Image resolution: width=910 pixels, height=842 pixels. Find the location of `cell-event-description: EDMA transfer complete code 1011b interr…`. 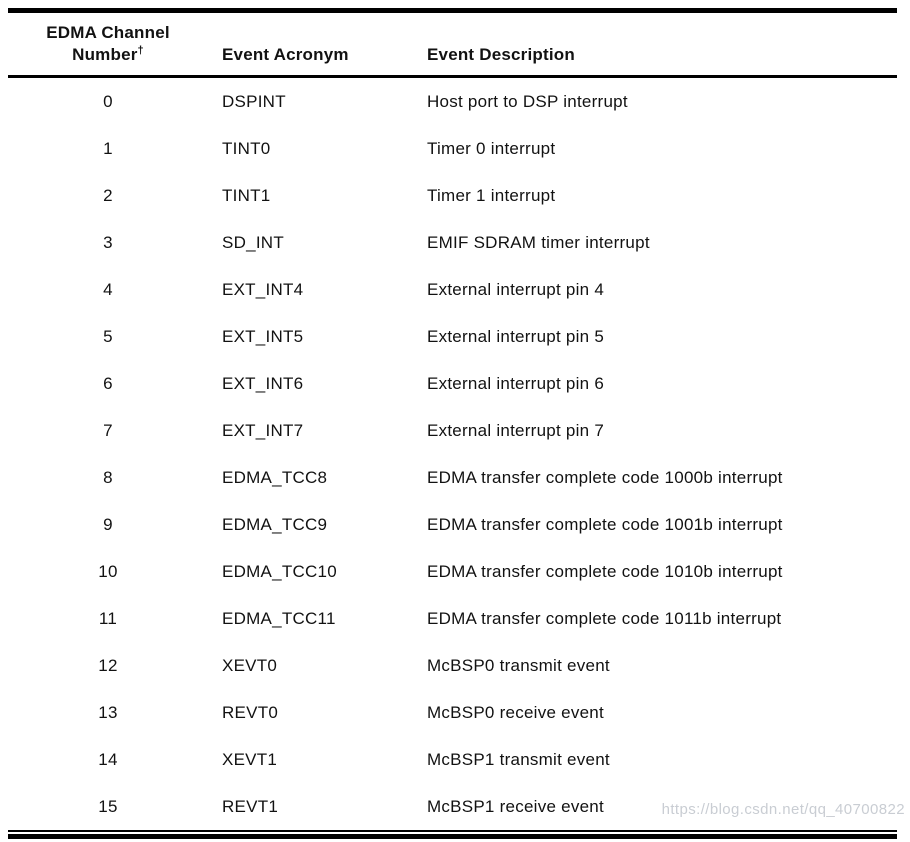

cell-event-description: EDMA transfer complete code 1011b interr… is located at coordinates (604, 618).